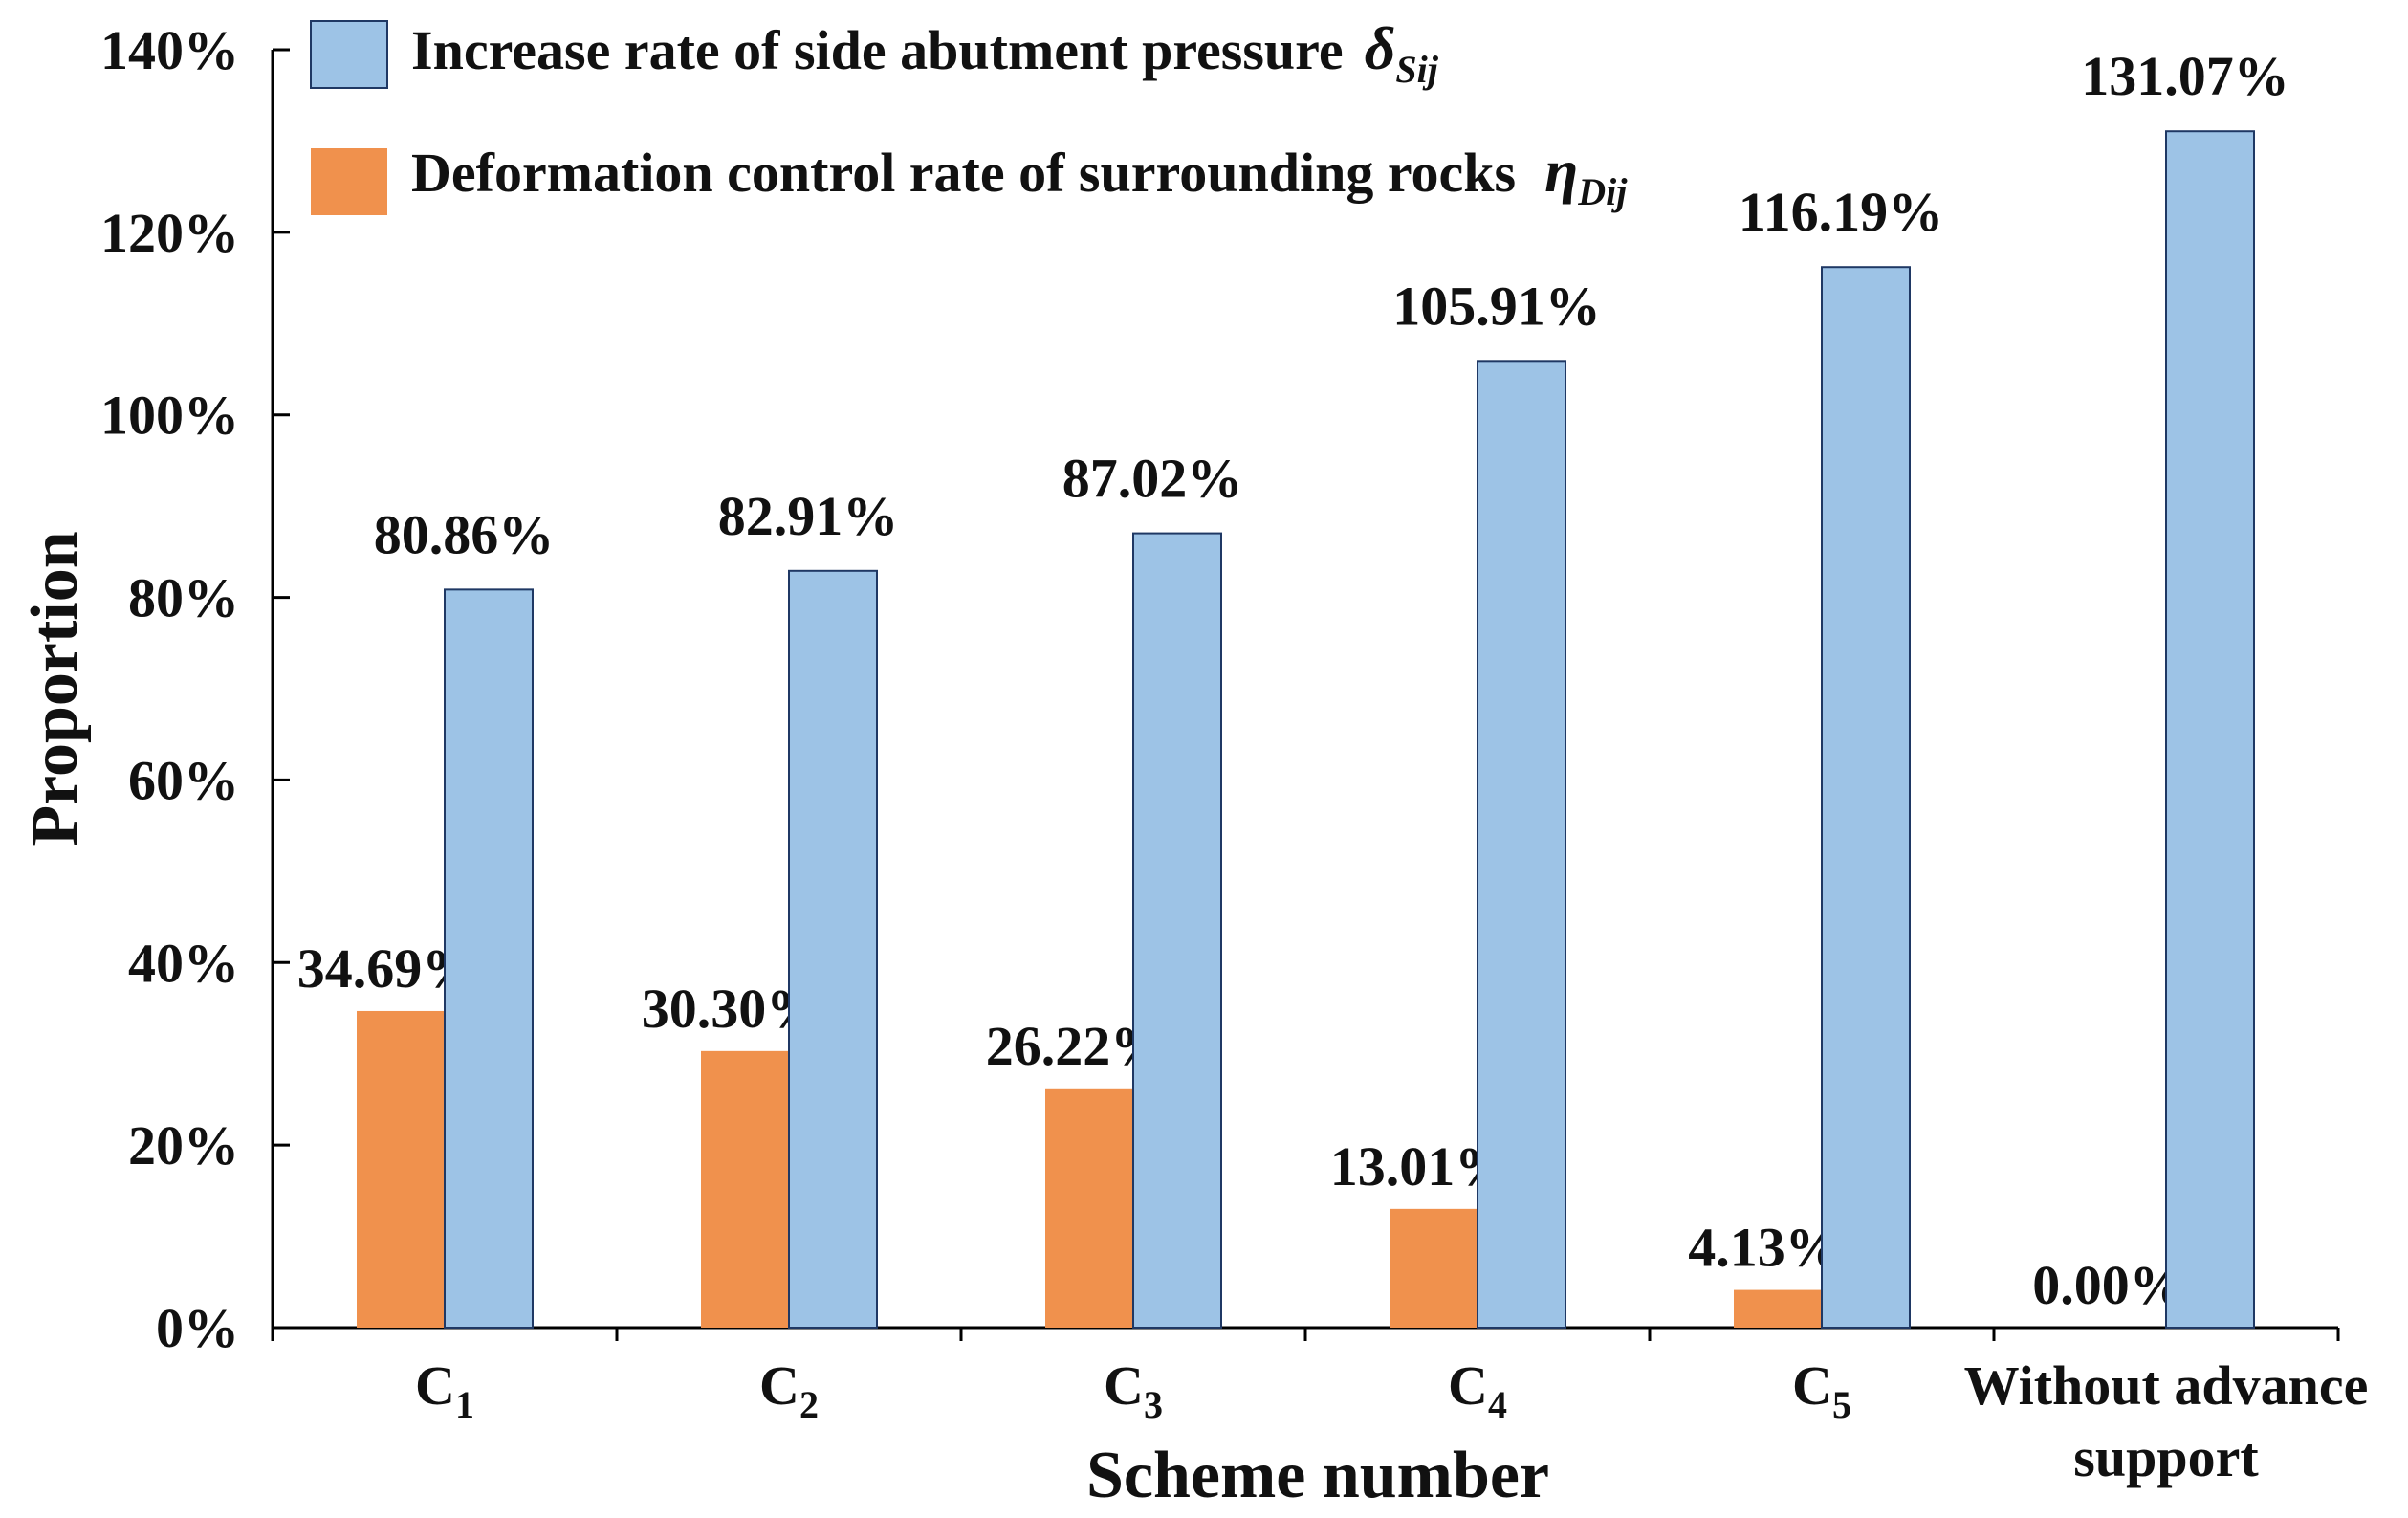 The height and width of the screenshot is (1518, 2408). I want to click on y-axis-title: Proportion, so click(55, 688).